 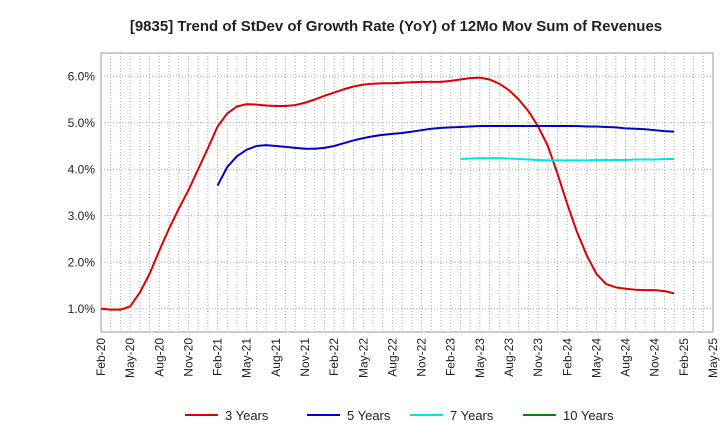 What do you see at coordinates (82, 123) in the screenshot?
I see `y-tick-label: 5.0%` at bounding box center [82, 123].